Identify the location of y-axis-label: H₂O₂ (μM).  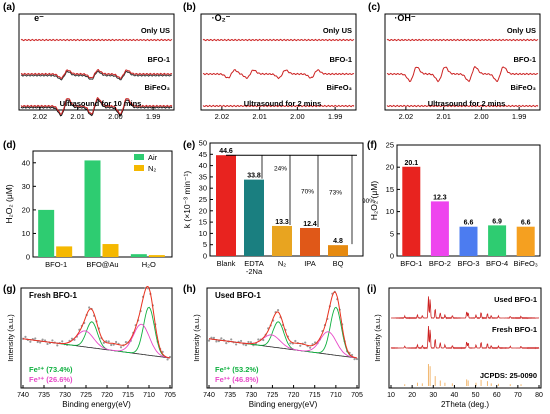
(374, 201).